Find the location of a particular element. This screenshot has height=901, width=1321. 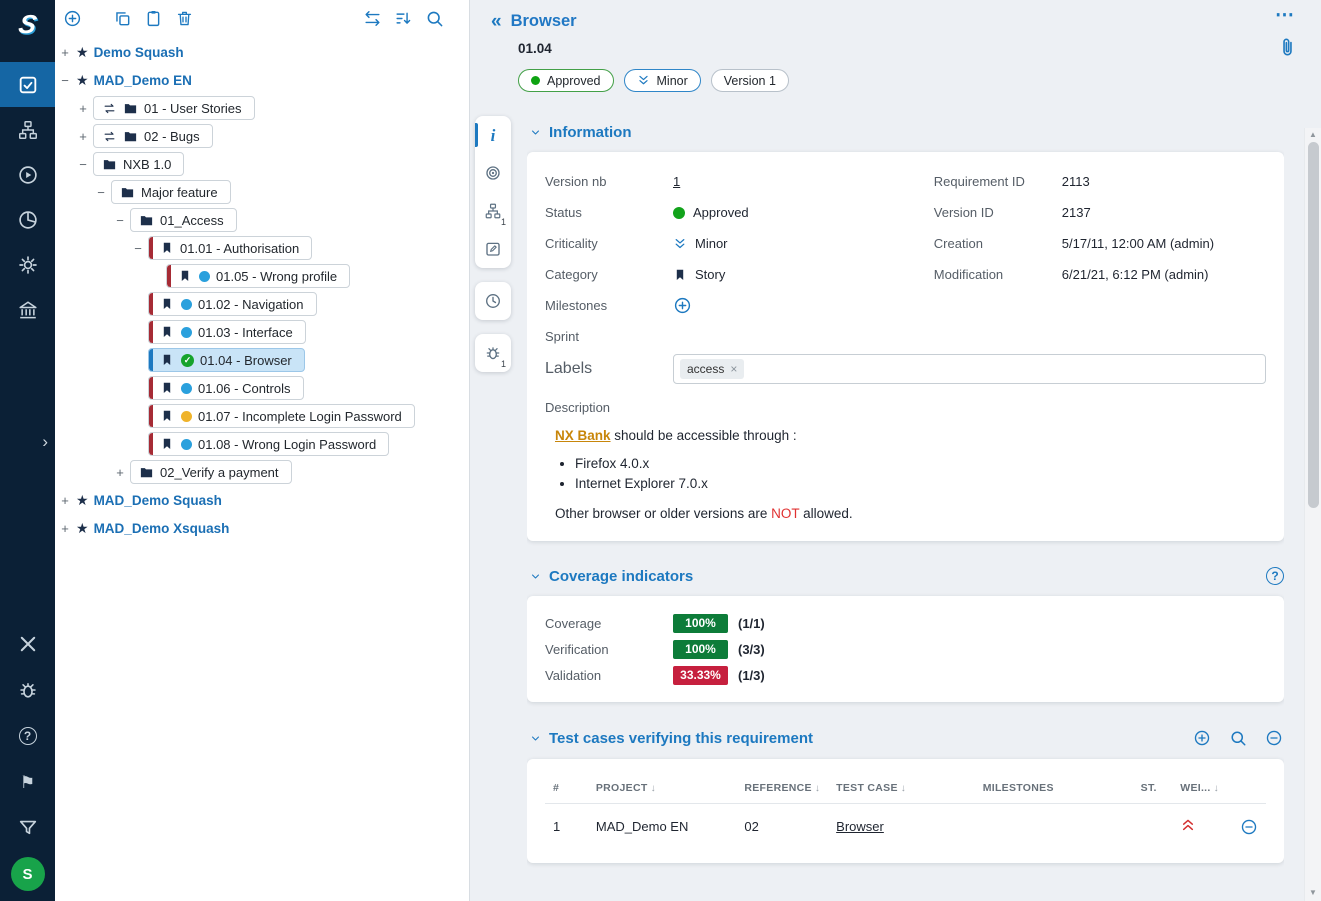

tree-item-folder: + 02_Verify a payment is located at coordinates (262, 472).